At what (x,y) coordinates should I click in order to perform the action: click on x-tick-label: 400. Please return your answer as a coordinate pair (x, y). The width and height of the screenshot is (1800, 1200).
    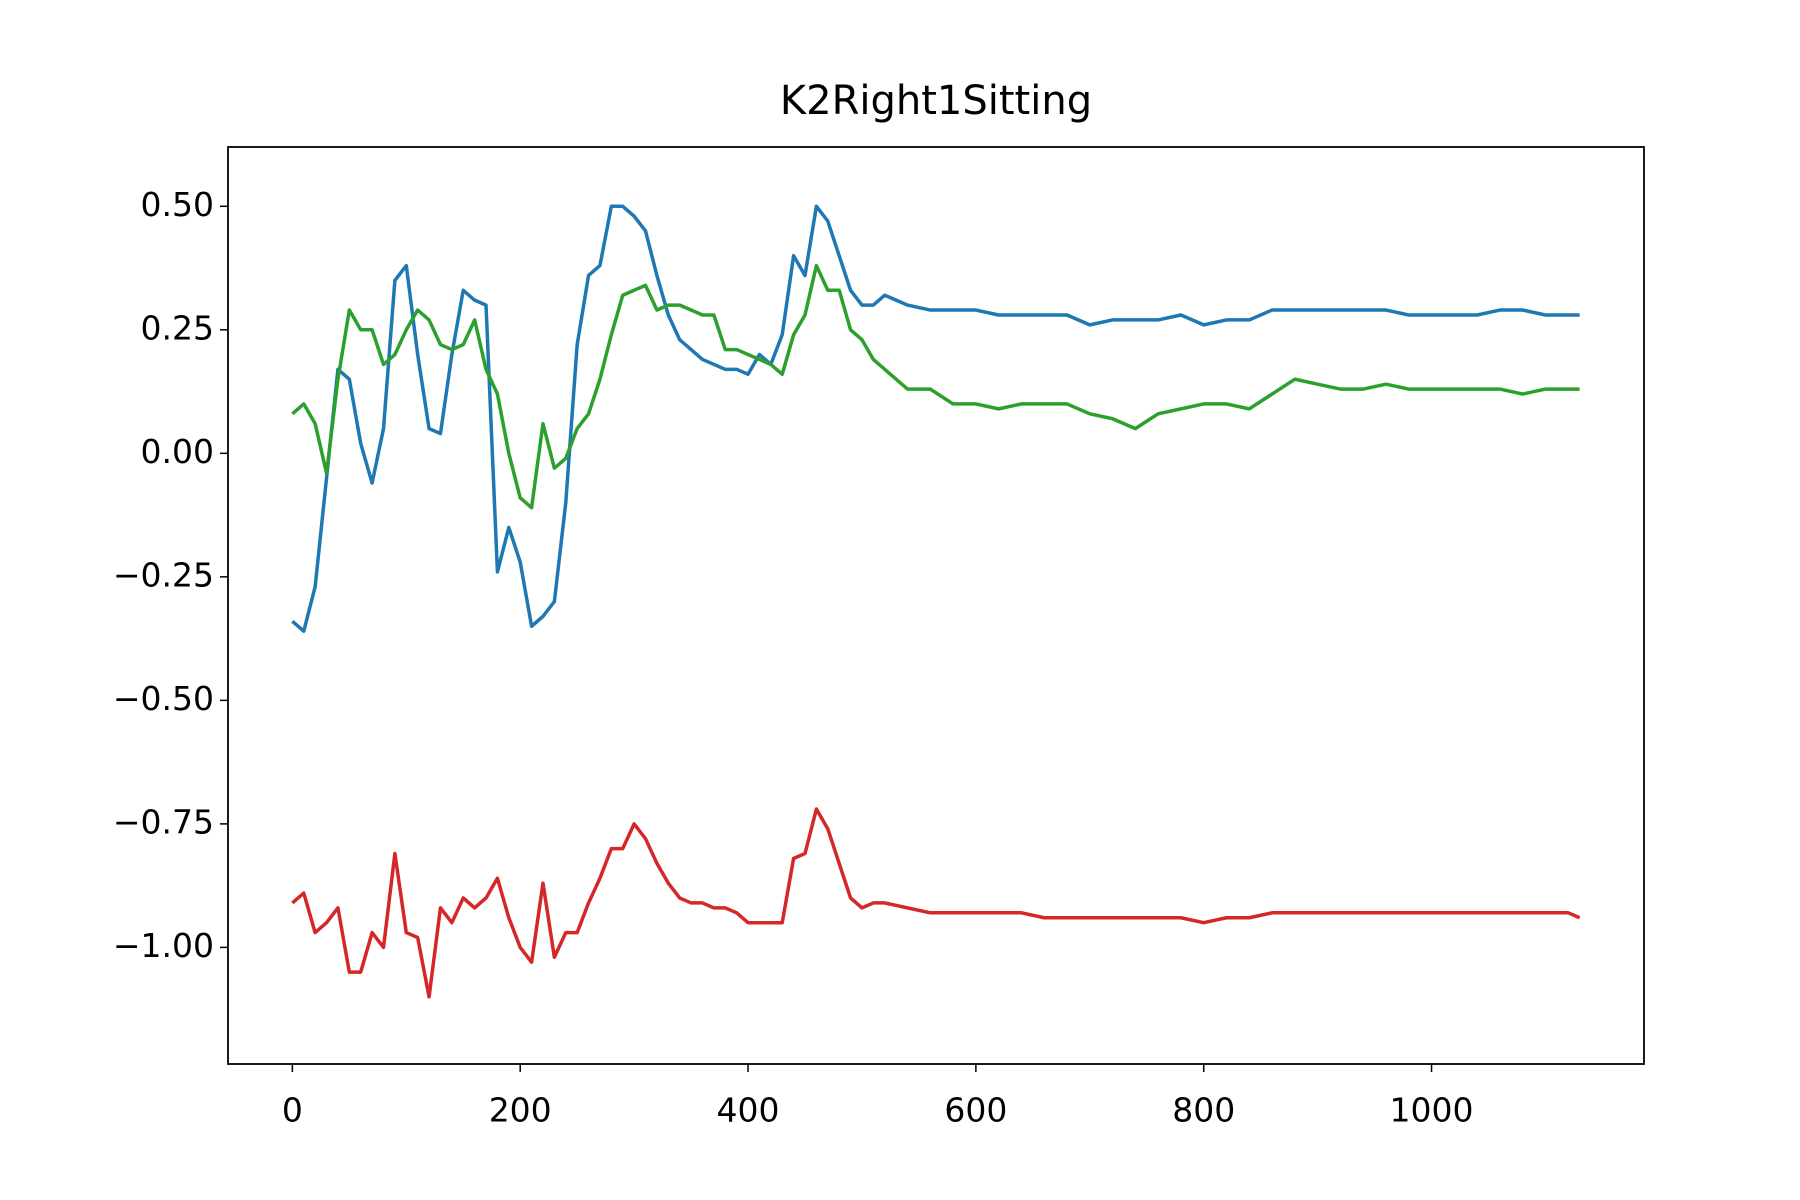
    Looking at the image, I should click on (748, 1110).